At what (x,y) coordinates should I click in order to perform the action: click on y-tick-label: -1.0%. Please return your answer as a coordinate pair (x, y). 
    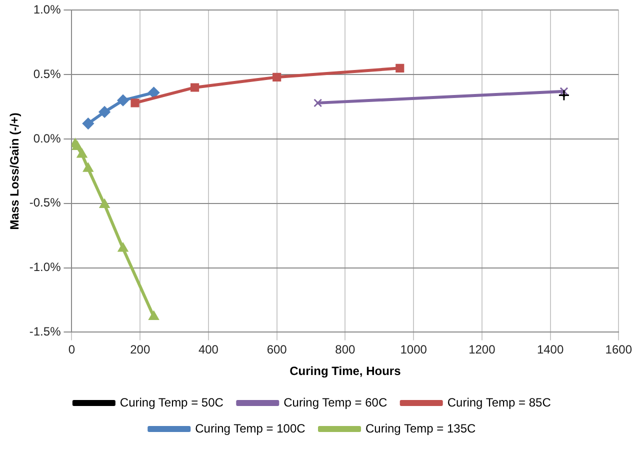
    Looking at the image, I should click on (45, 267).